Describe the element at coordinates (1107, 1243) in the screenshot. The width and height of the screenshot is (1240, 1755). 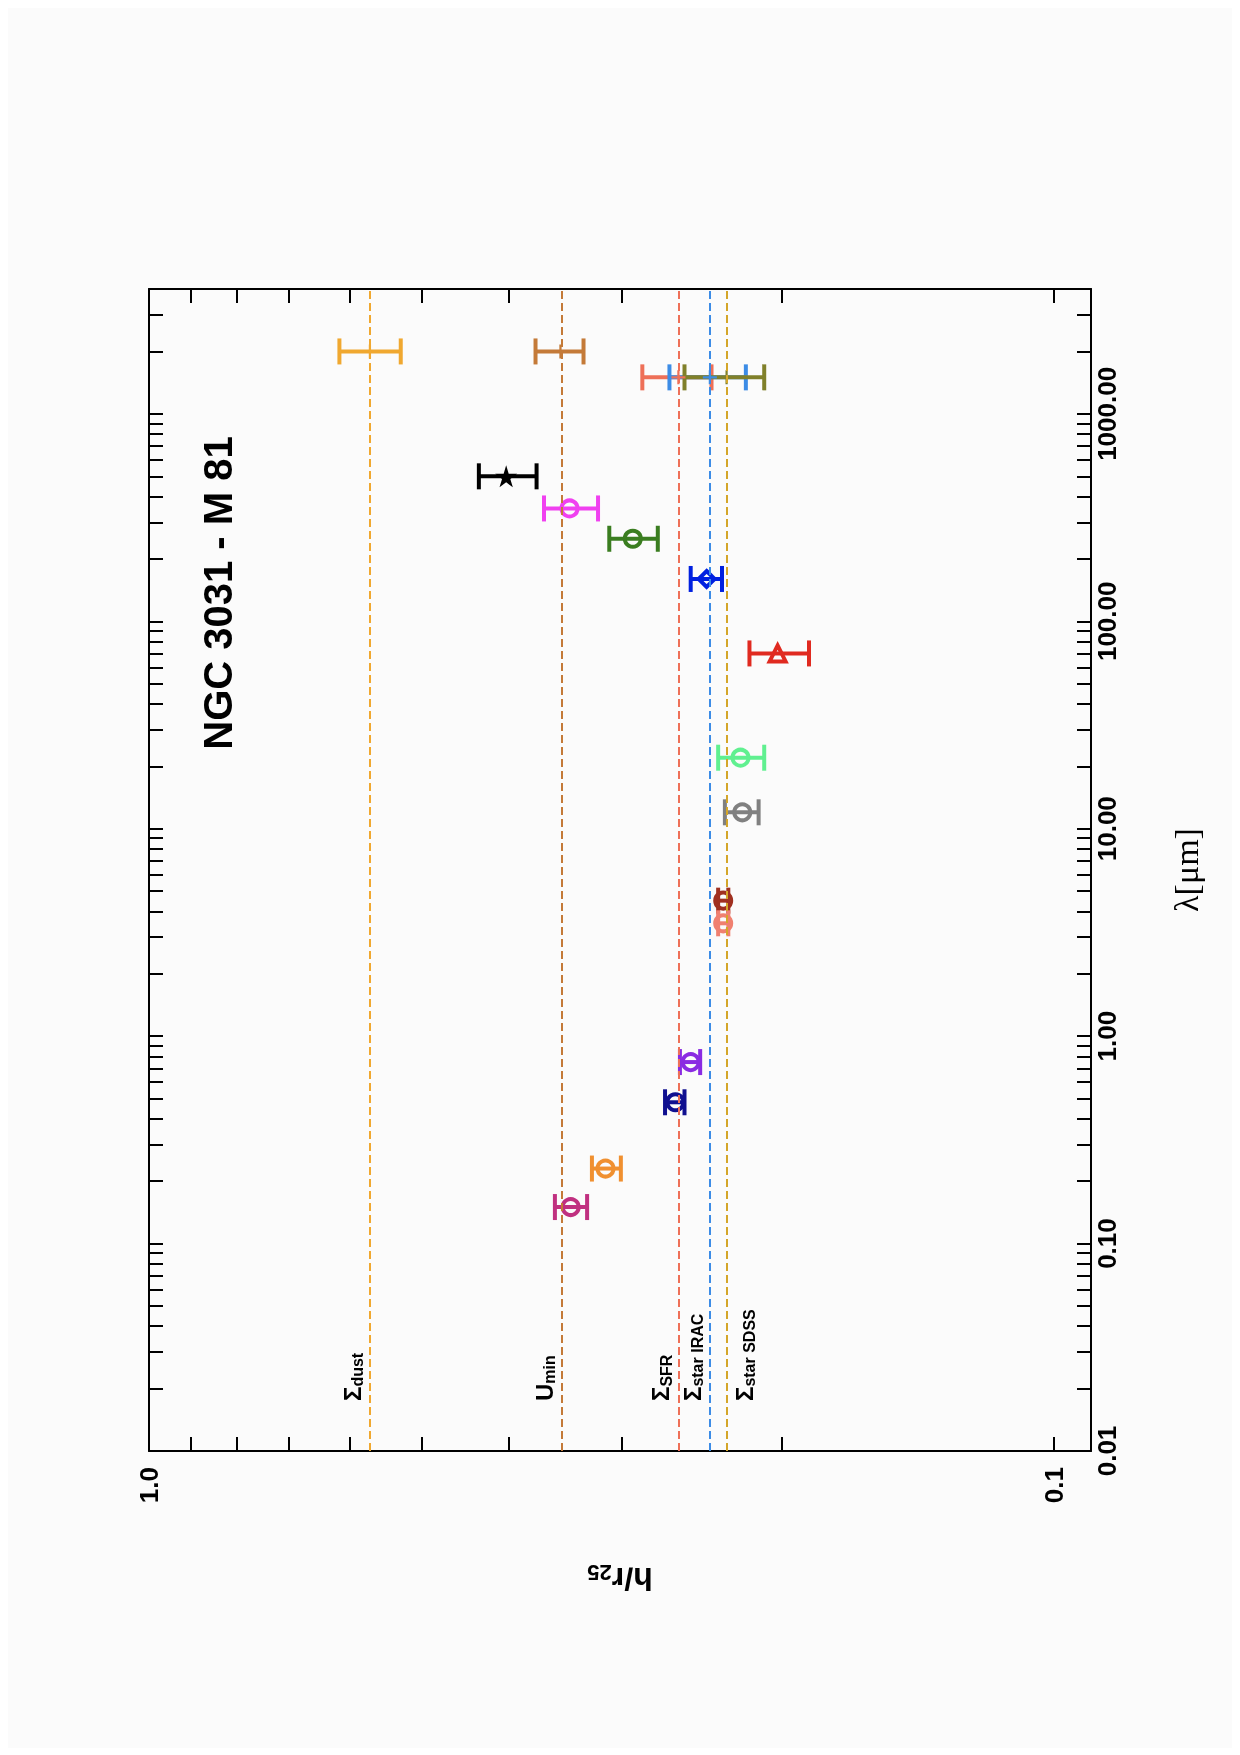
I see `y-tick-label: 0.10` at that location.